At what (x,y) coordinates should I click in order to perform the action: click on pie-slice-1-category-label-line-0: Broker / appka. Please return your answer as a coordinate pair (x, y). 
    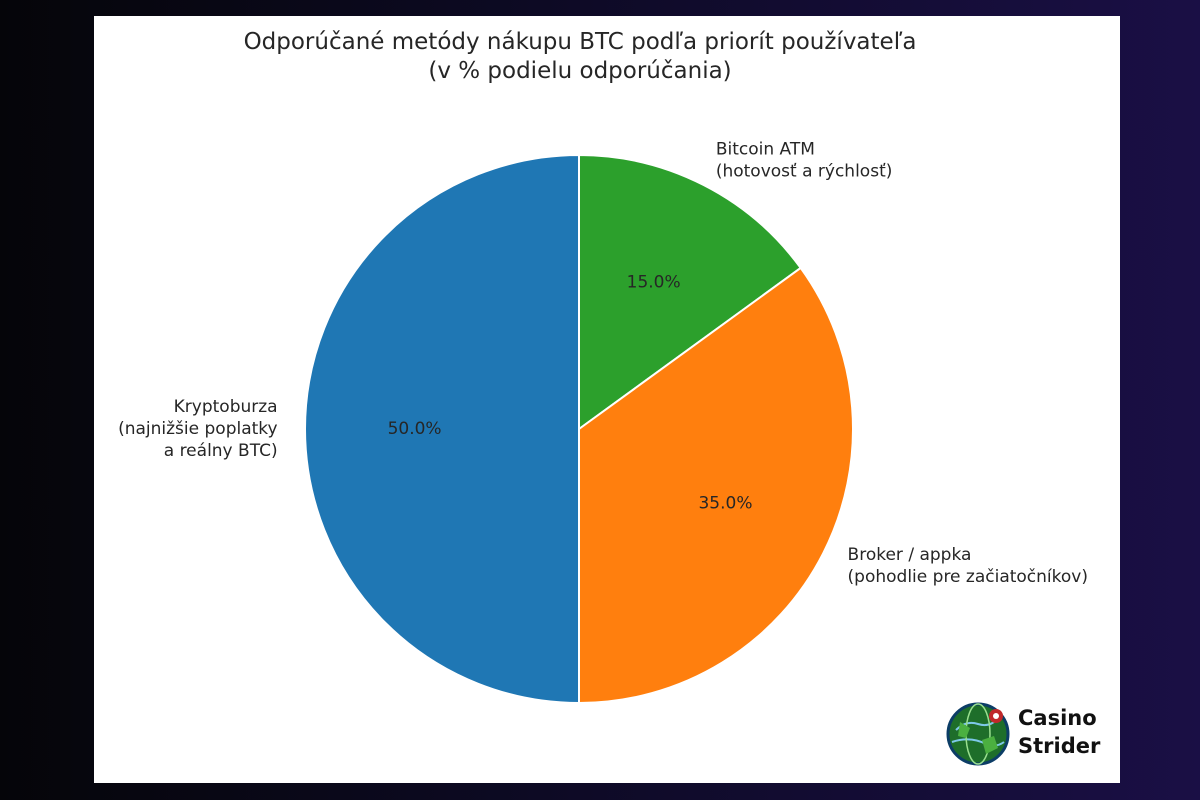
    Looking at the image, I should click on (910, 555).